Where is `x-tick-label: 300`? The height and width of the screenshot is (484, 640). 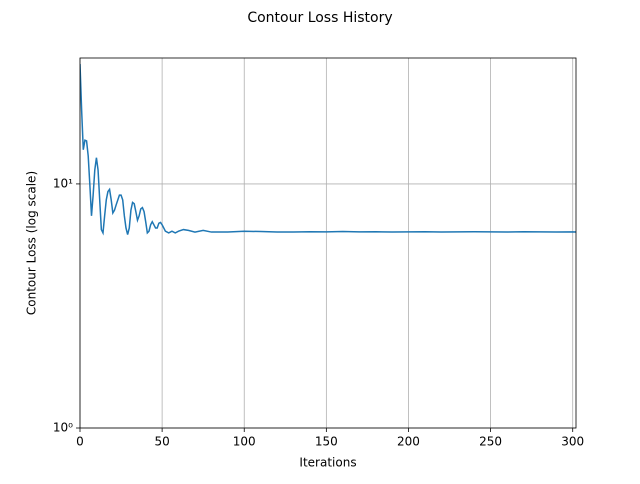
x-tick-label: 300 is located at coordinates (572, 442).